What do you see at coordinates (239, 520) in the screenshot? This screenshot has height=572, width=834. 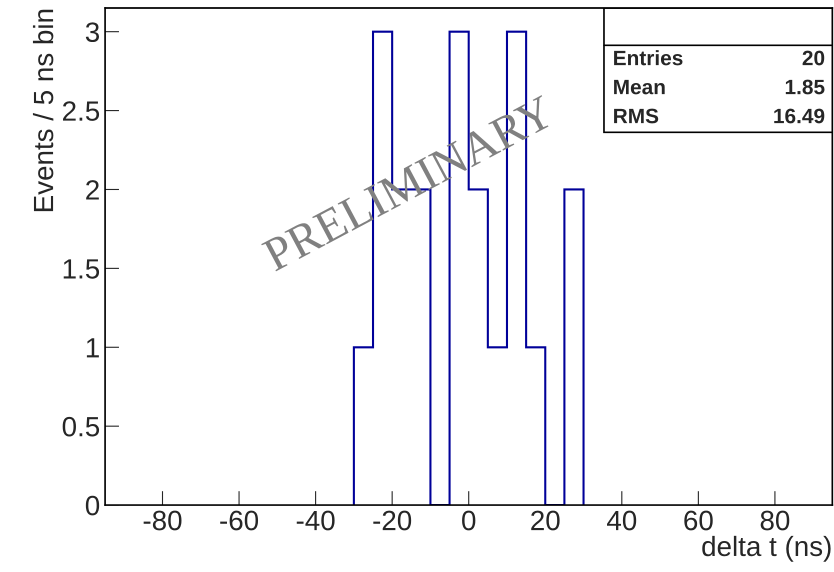 I see `x-tick-label: -60` at bounding box center [239, 520].